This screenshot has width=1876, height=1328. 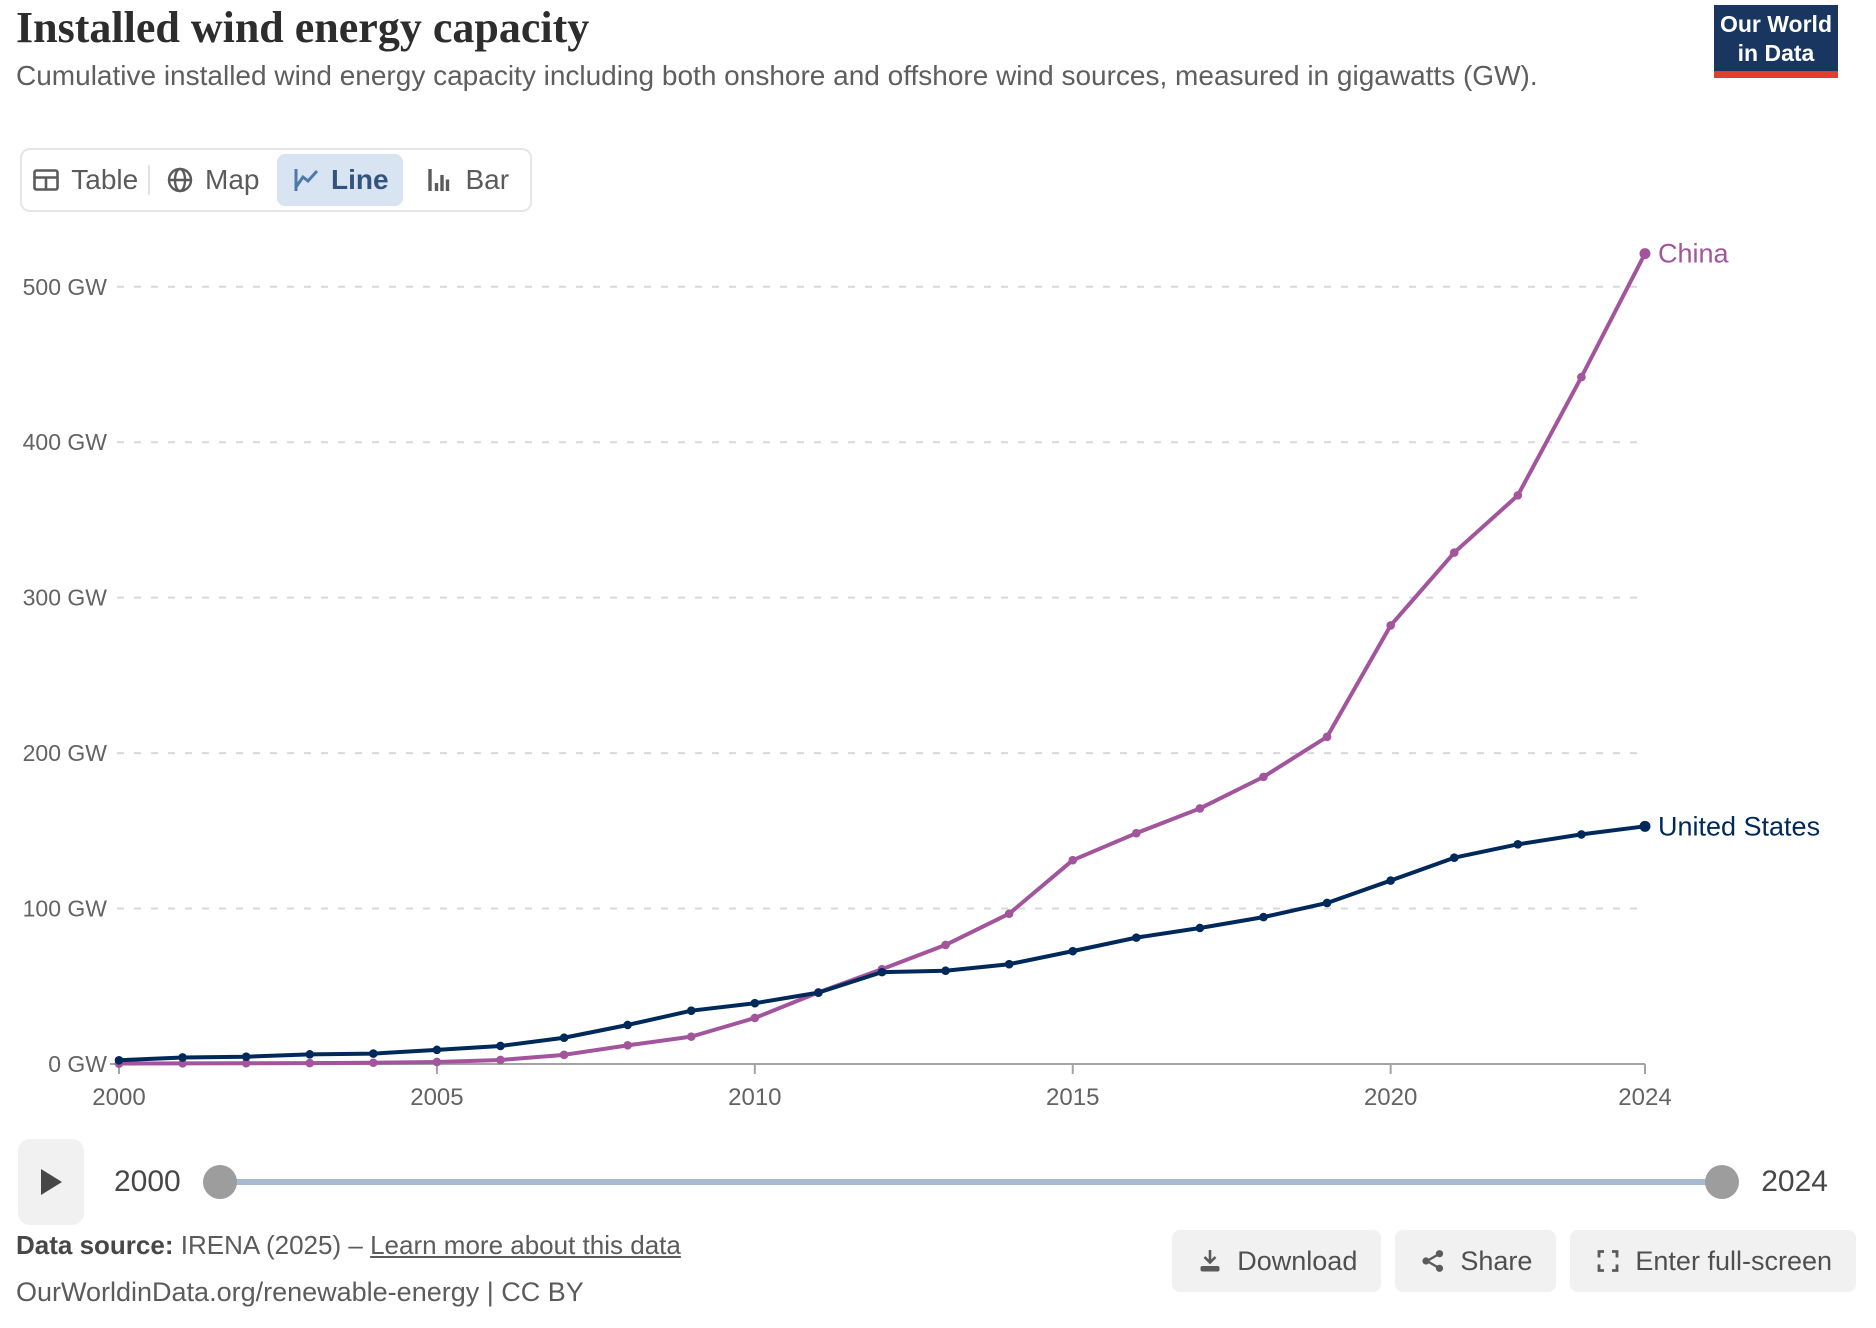 I want to click on download-button: Download, so click(x=1277, y=1261).